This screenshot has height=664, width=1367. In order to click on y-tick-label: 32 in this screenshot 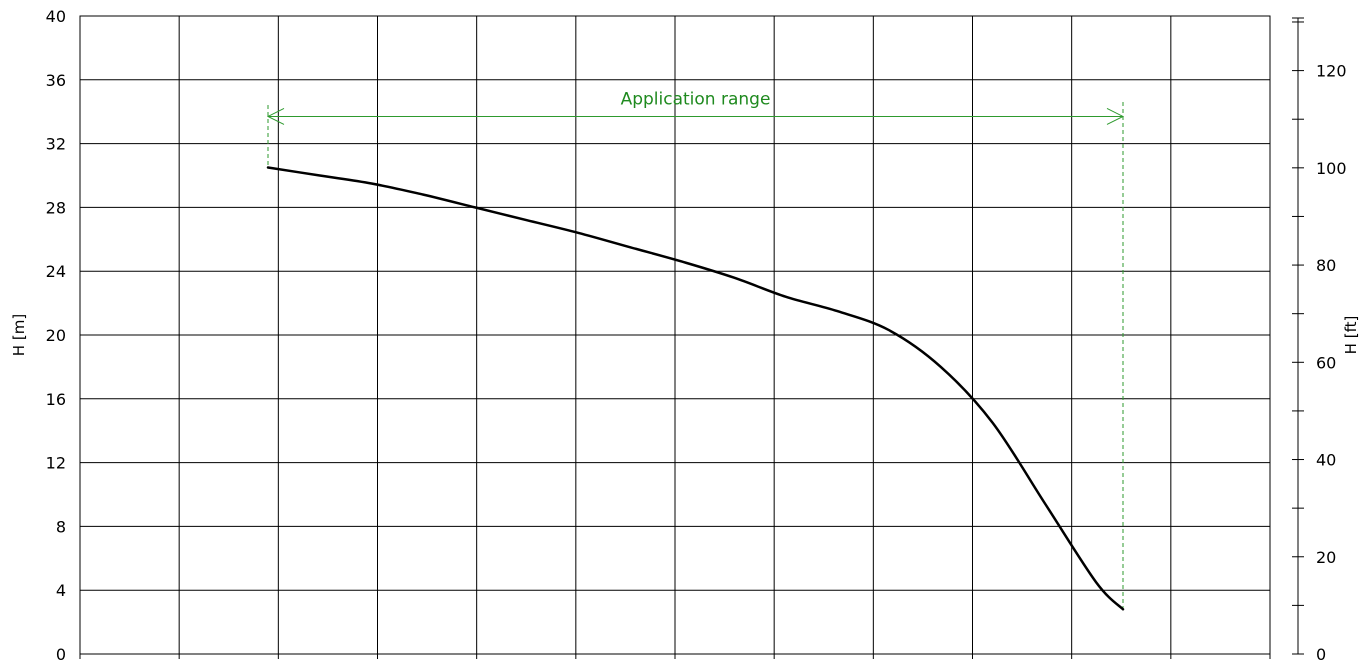, I will do `click(56, 144)`.